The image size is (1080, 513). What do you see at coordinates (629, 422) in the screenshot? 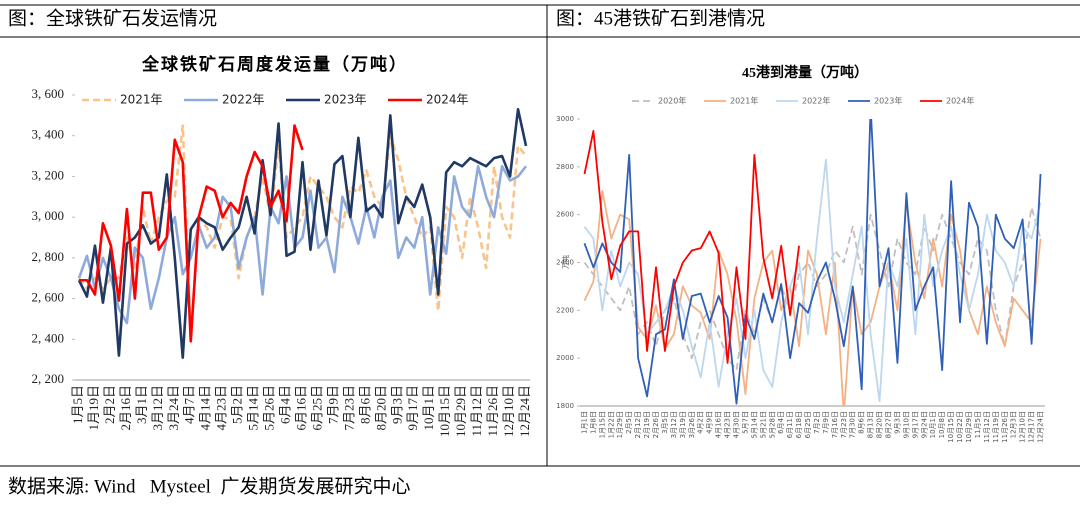
I see `x-tick-label: 2月5日` at bounding box center [629, 422].